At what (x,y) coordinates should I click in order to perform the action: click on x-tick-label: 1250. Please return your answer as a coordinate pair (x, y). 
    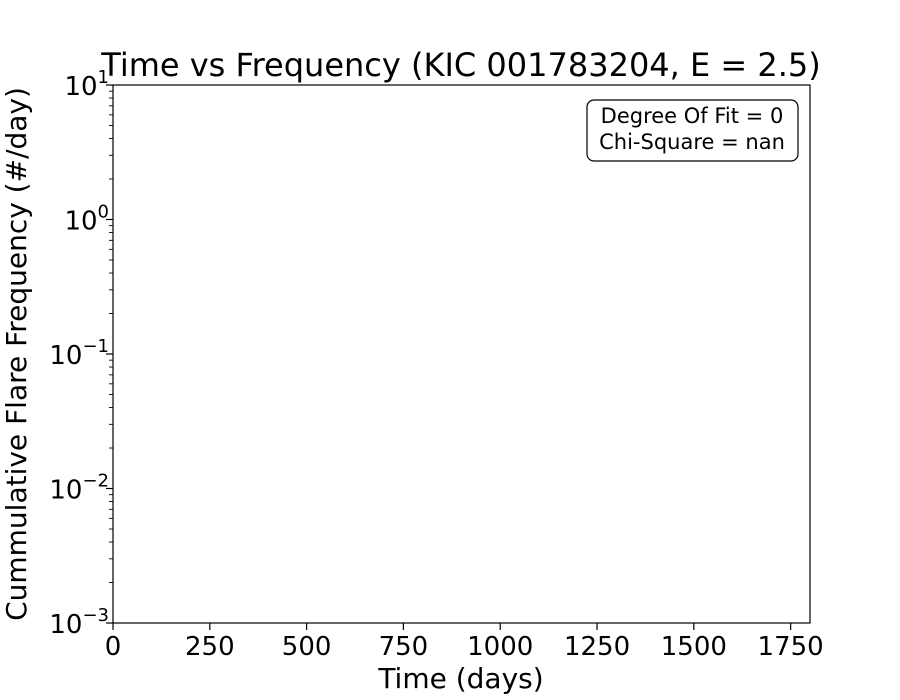
    Looking at the image, I should click on (597, 647).